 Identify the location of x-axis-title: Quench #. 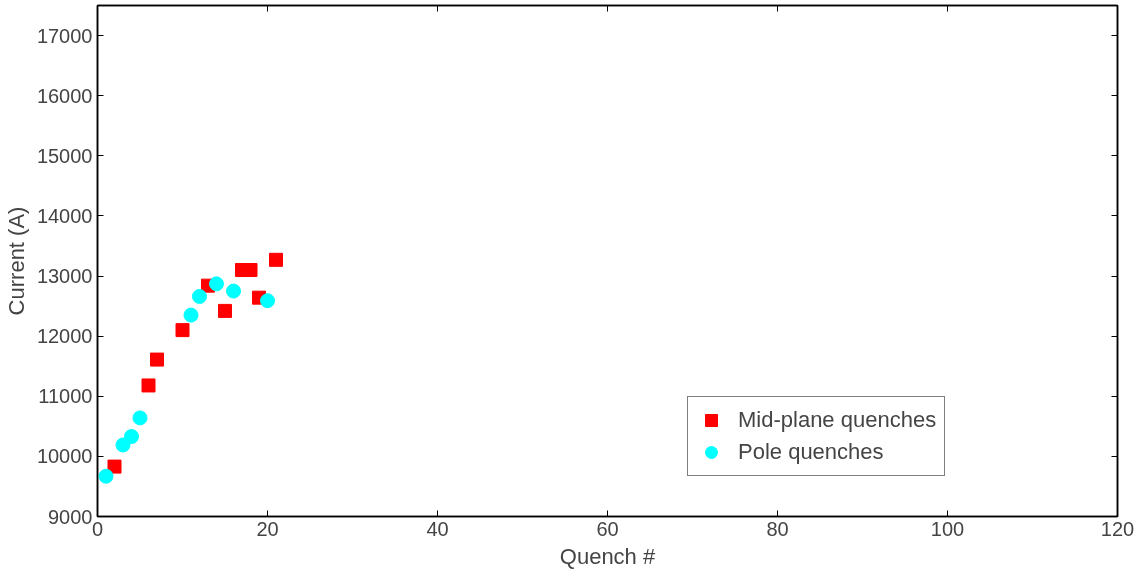
(607, 556).